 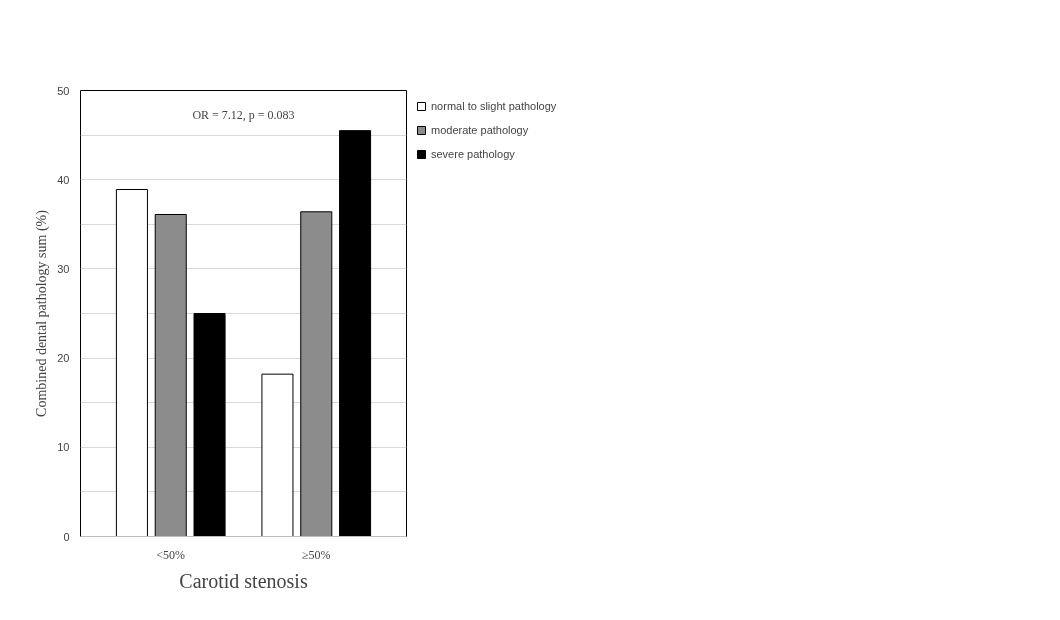 I want to click on x-tick-label: ≥50%, so click(x=316, y=554).